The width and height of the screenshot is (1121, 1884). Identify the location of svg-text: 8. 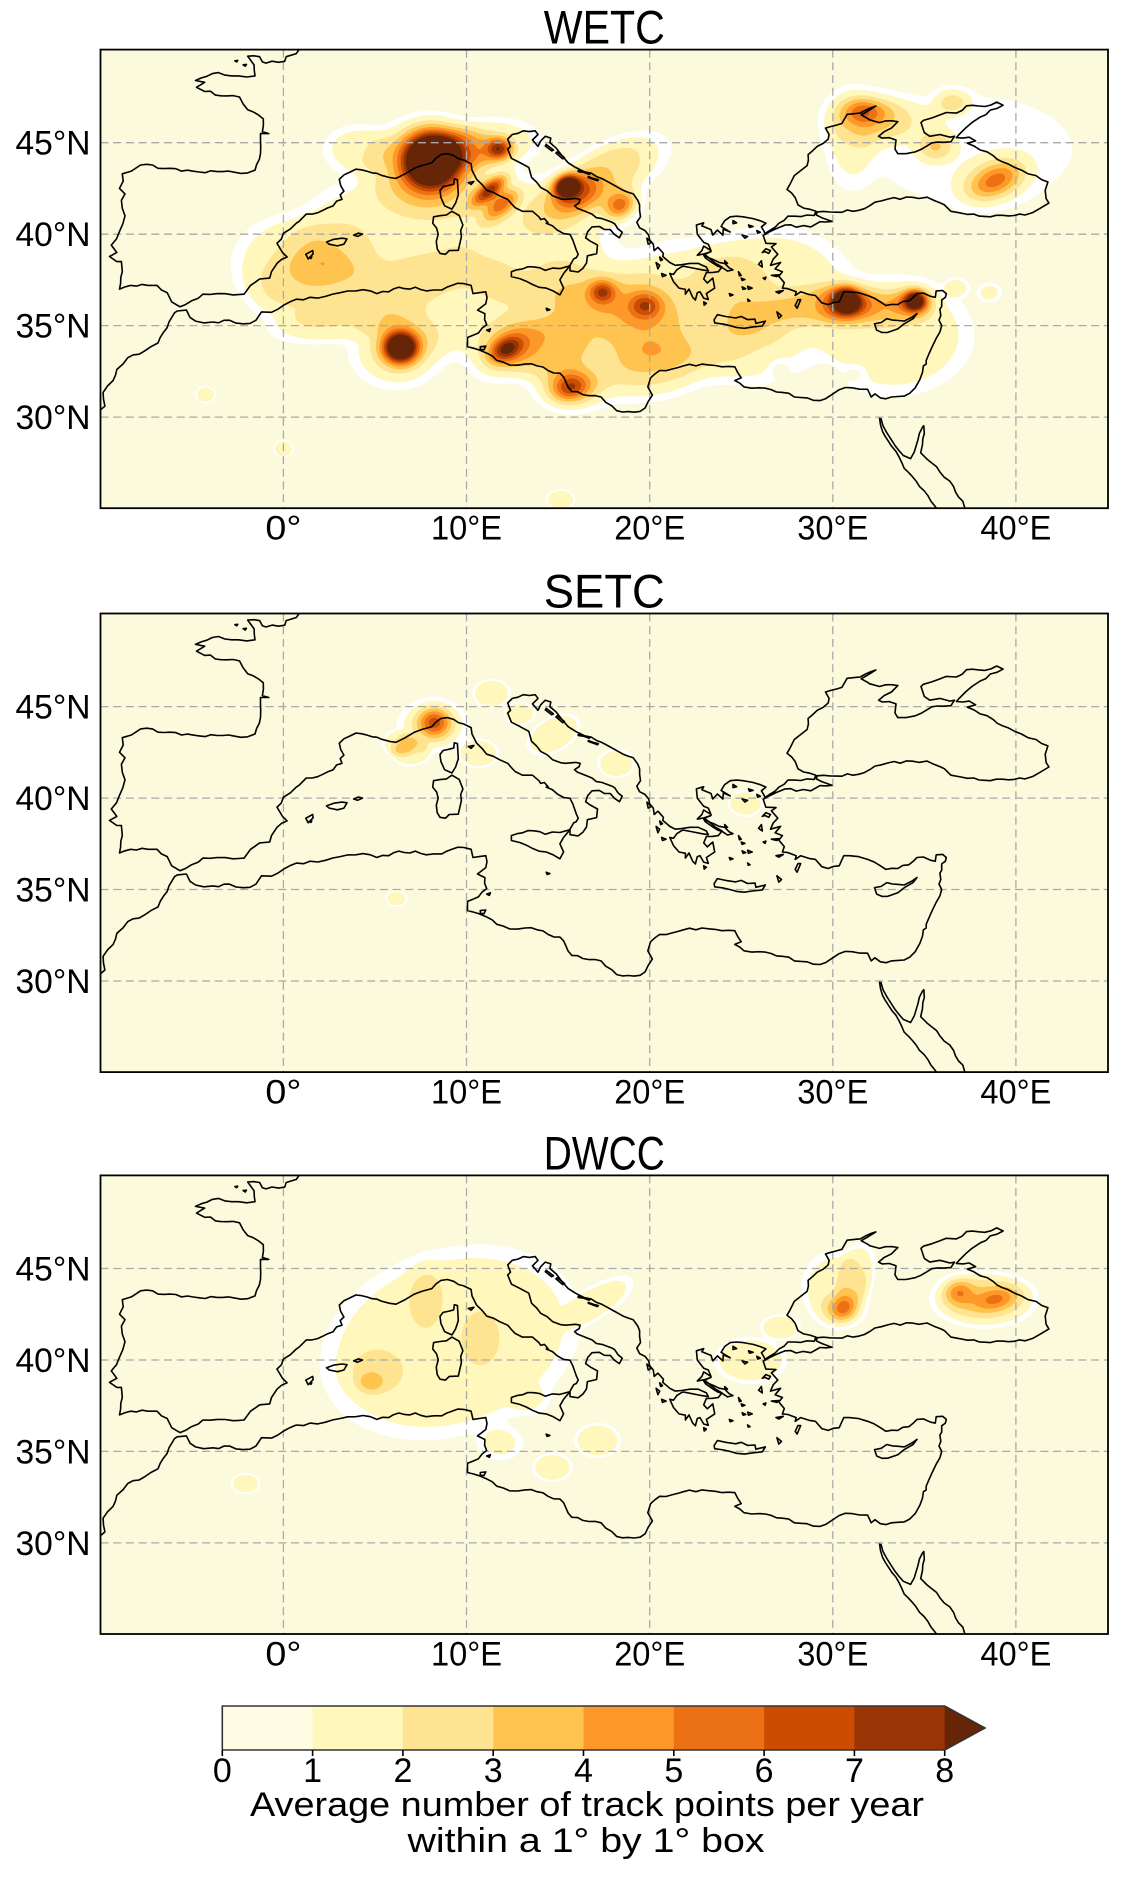
(944, 1771).